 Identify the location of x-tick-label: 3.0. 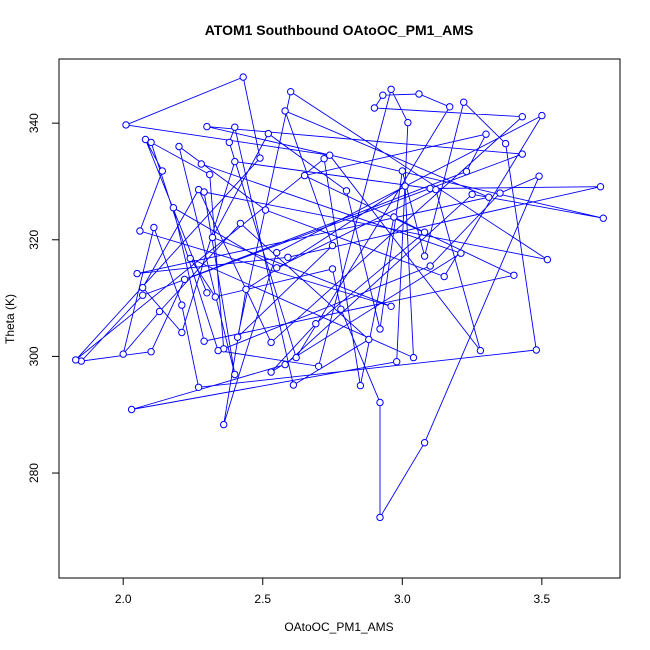
(402, 599).